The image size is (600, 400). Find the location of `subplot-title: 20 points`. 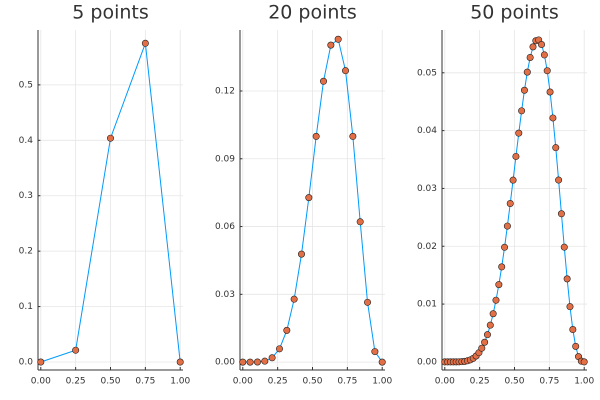

subplot-title: 20 points is located at coordinates (312, 13).